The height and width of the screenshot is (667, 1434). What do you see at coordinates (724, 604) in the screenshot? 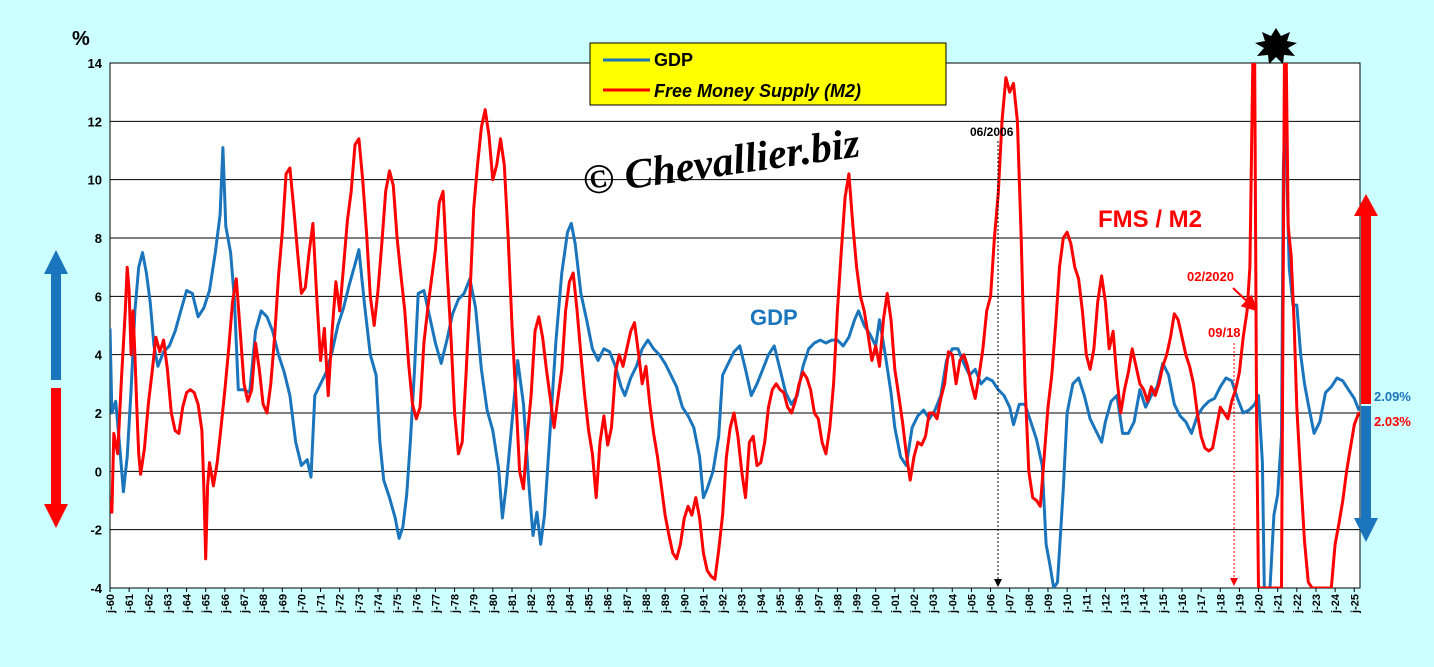
I see `x-tick-label: j-92` at bounding box center [724, 604].